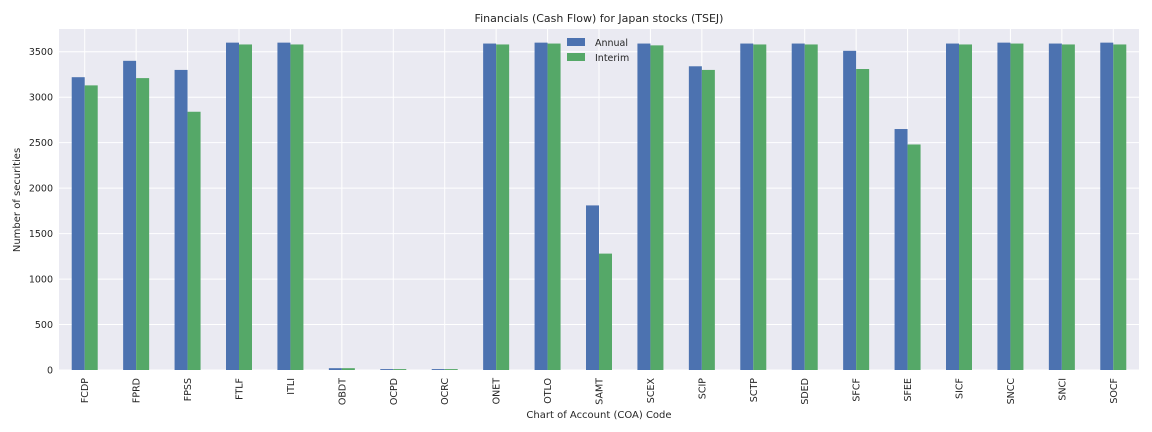  Describe the element at coordinates (143, 224) in the screenshot. I see `bar-interim-fprd` at that location.